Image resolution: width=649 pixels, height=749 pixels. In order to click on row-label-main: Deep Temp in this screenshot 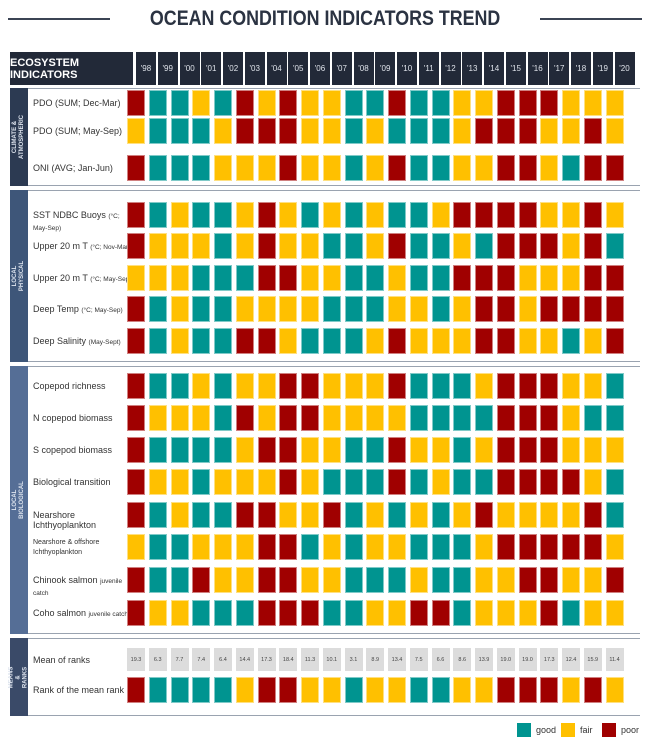, I will do `click(56, 309)`.